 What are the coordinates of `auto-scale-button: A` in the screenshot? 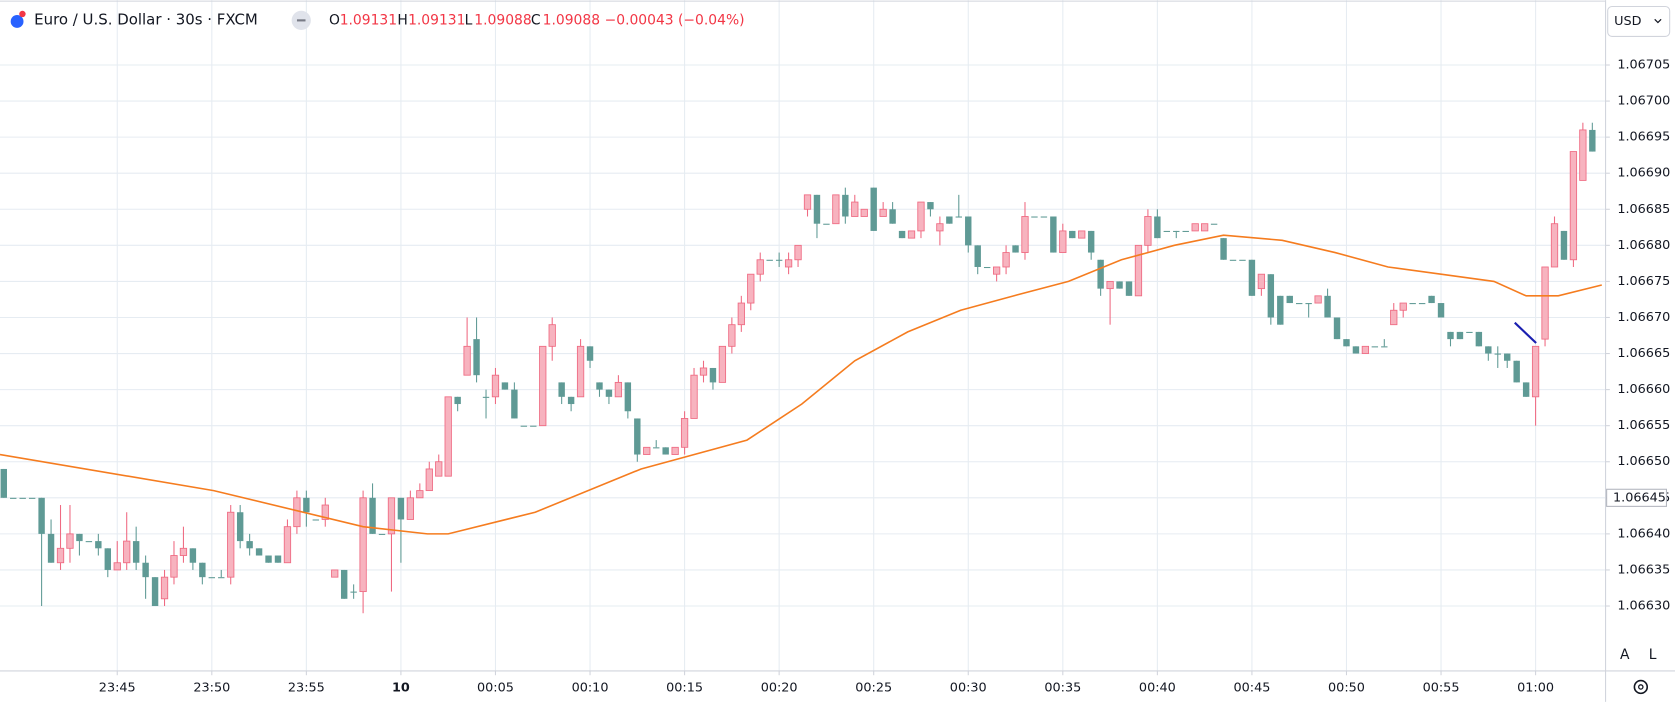 It's located at (1625, 655).